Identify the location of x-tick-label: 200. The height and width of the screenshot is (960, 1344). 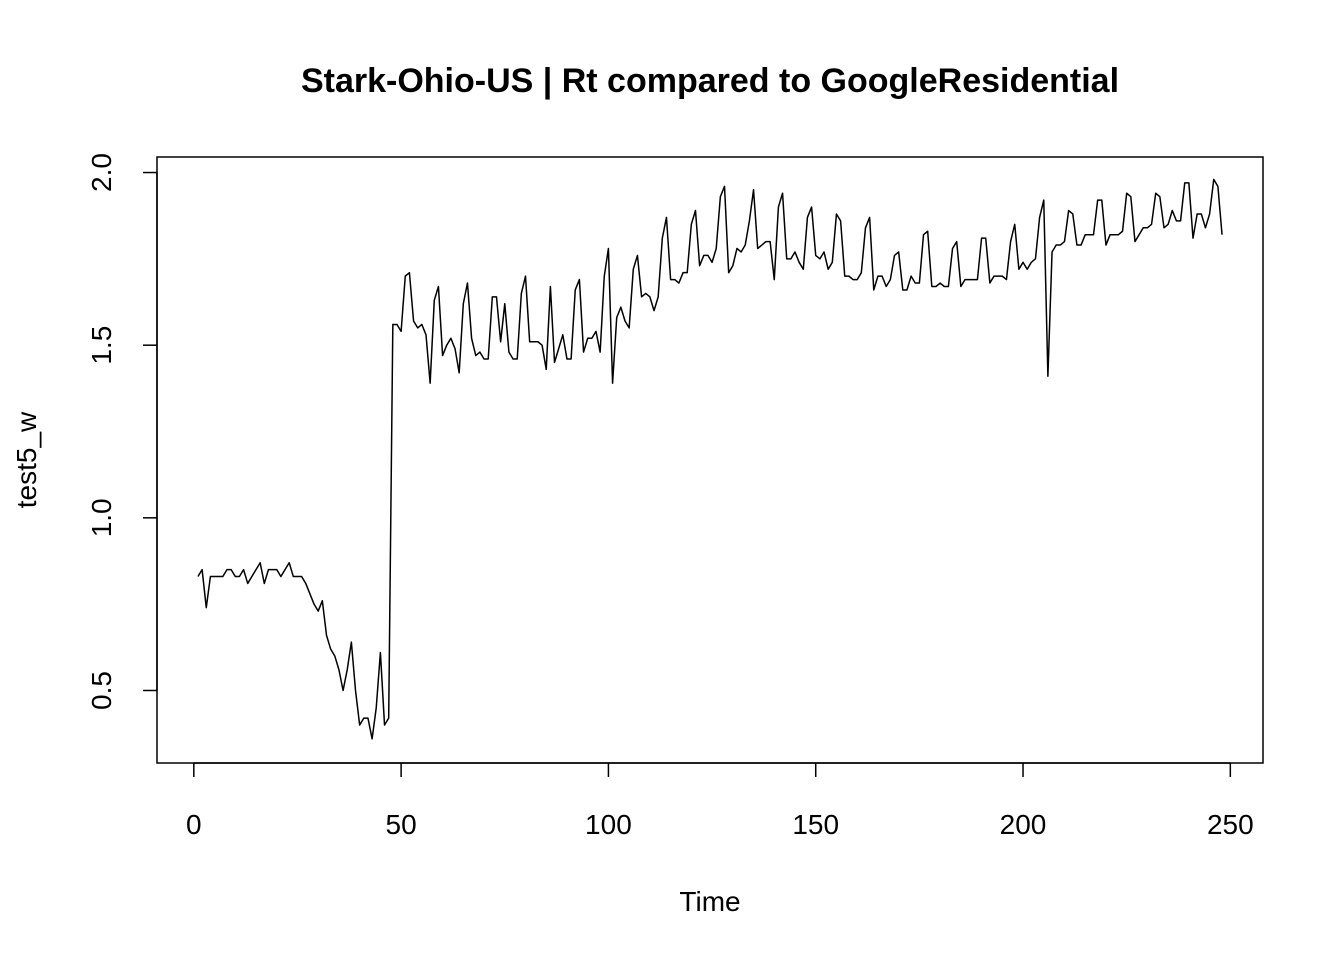
(1023, 824).